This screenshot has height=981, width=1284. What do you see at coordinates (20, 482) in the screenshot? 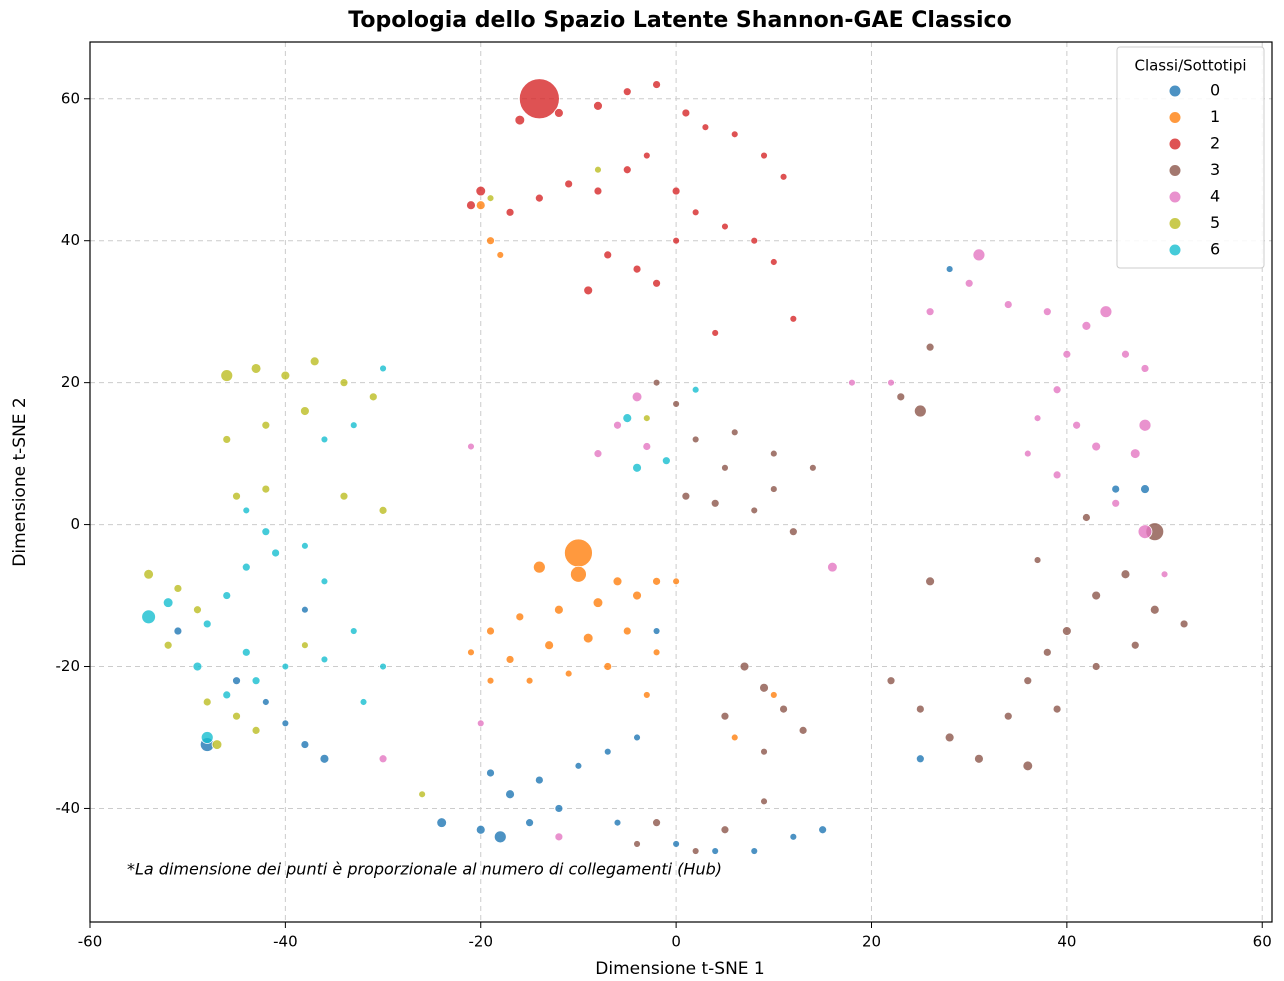
I see `y-axis-label: Dimensione t-SNE 2` at bounding box center [20, 482].